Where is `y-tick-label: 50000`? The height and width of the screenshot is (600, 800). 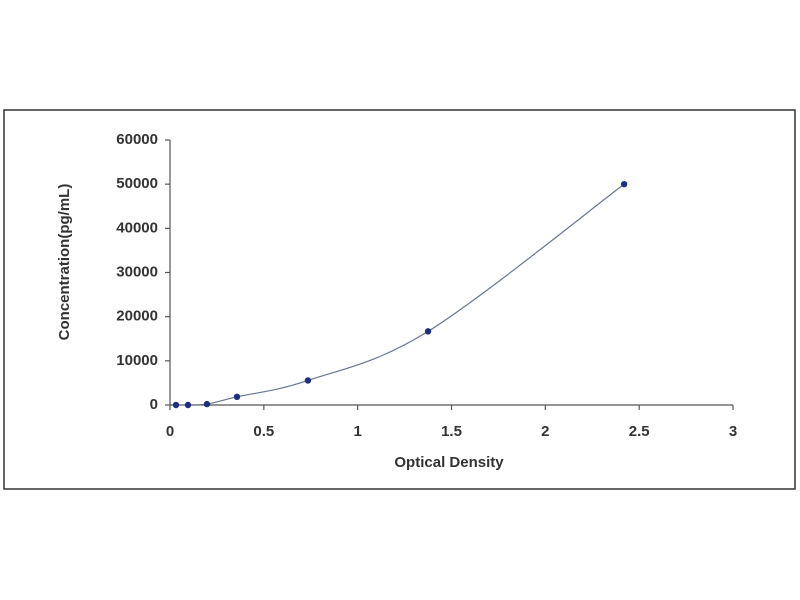
y-tick-label: 50000 is located at coordinates (137, 183).